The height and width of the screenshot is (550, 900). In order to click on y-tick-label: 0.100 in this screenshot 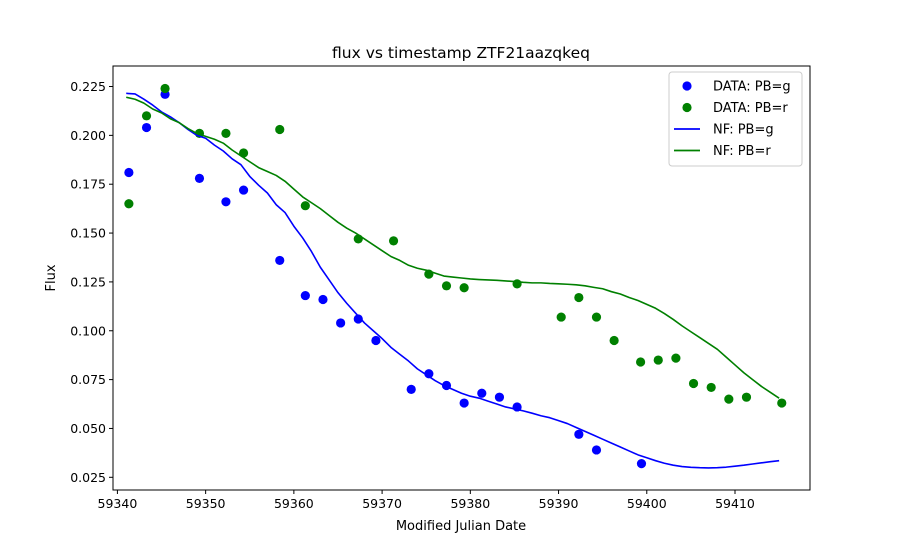, I will do `click(88, 330)`.